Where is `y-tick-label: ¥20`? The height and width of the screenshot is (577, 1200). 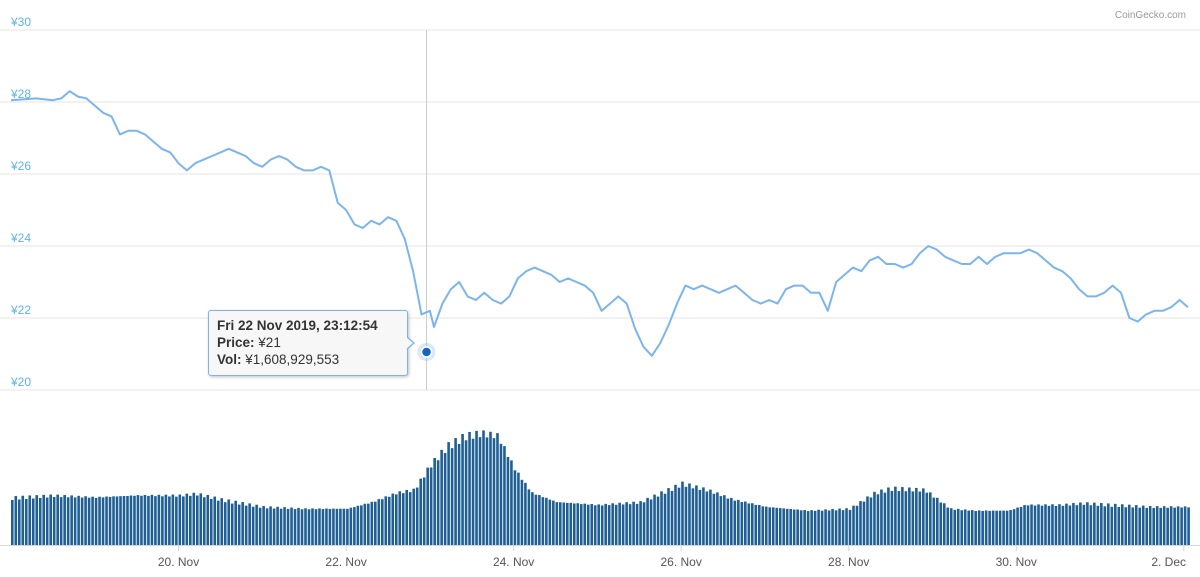 y-tick-label: ¥20 is located at coordinates (20, 382).